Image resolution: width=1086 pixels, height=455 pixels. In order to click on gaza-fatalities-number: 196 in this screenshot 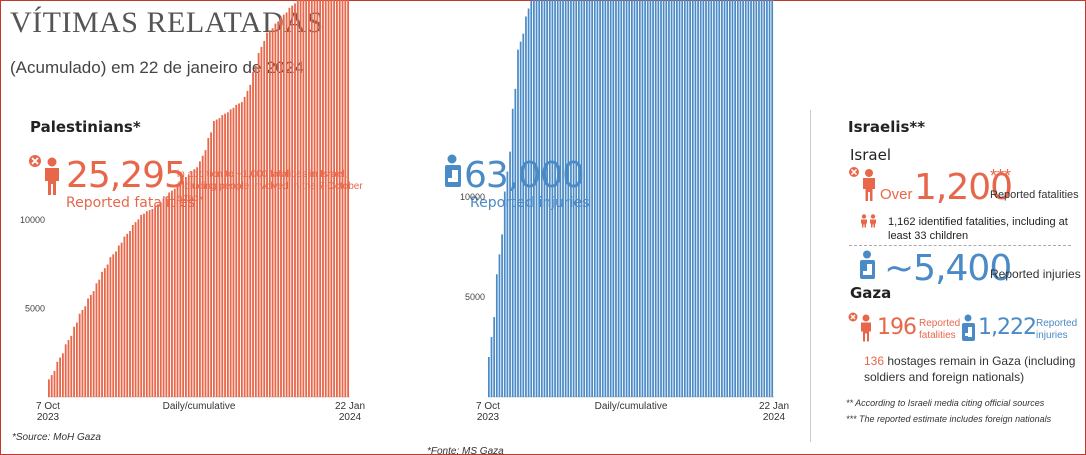, I will do `click(897, 327)`.